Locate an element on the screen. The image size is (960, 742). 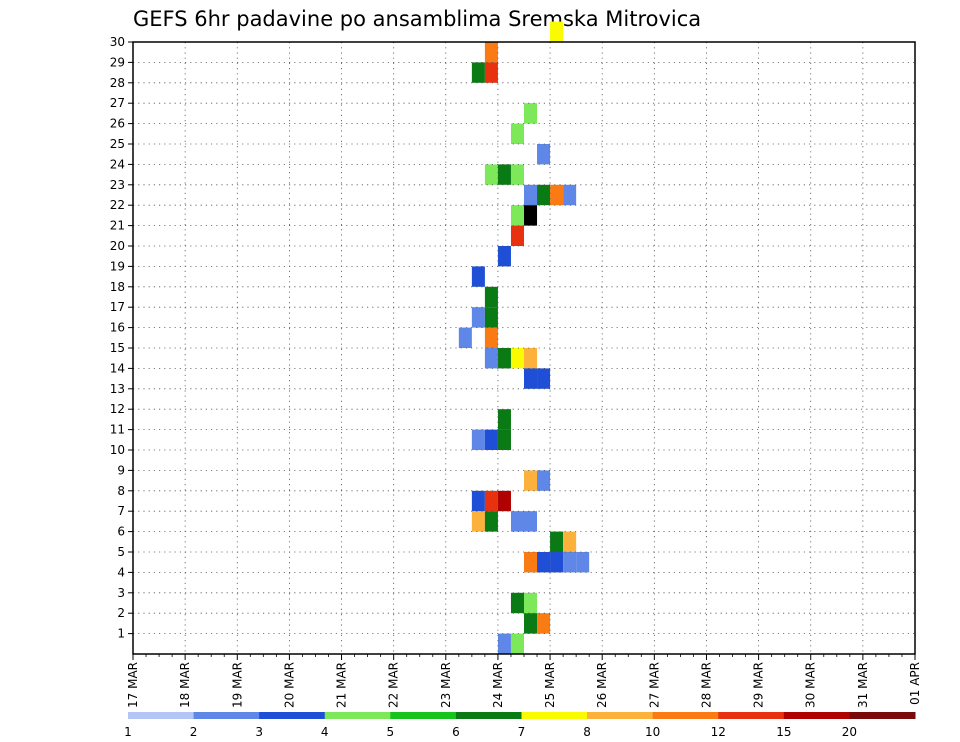
x-tick-label: 20 MAR is located at coordinates (289, 685).